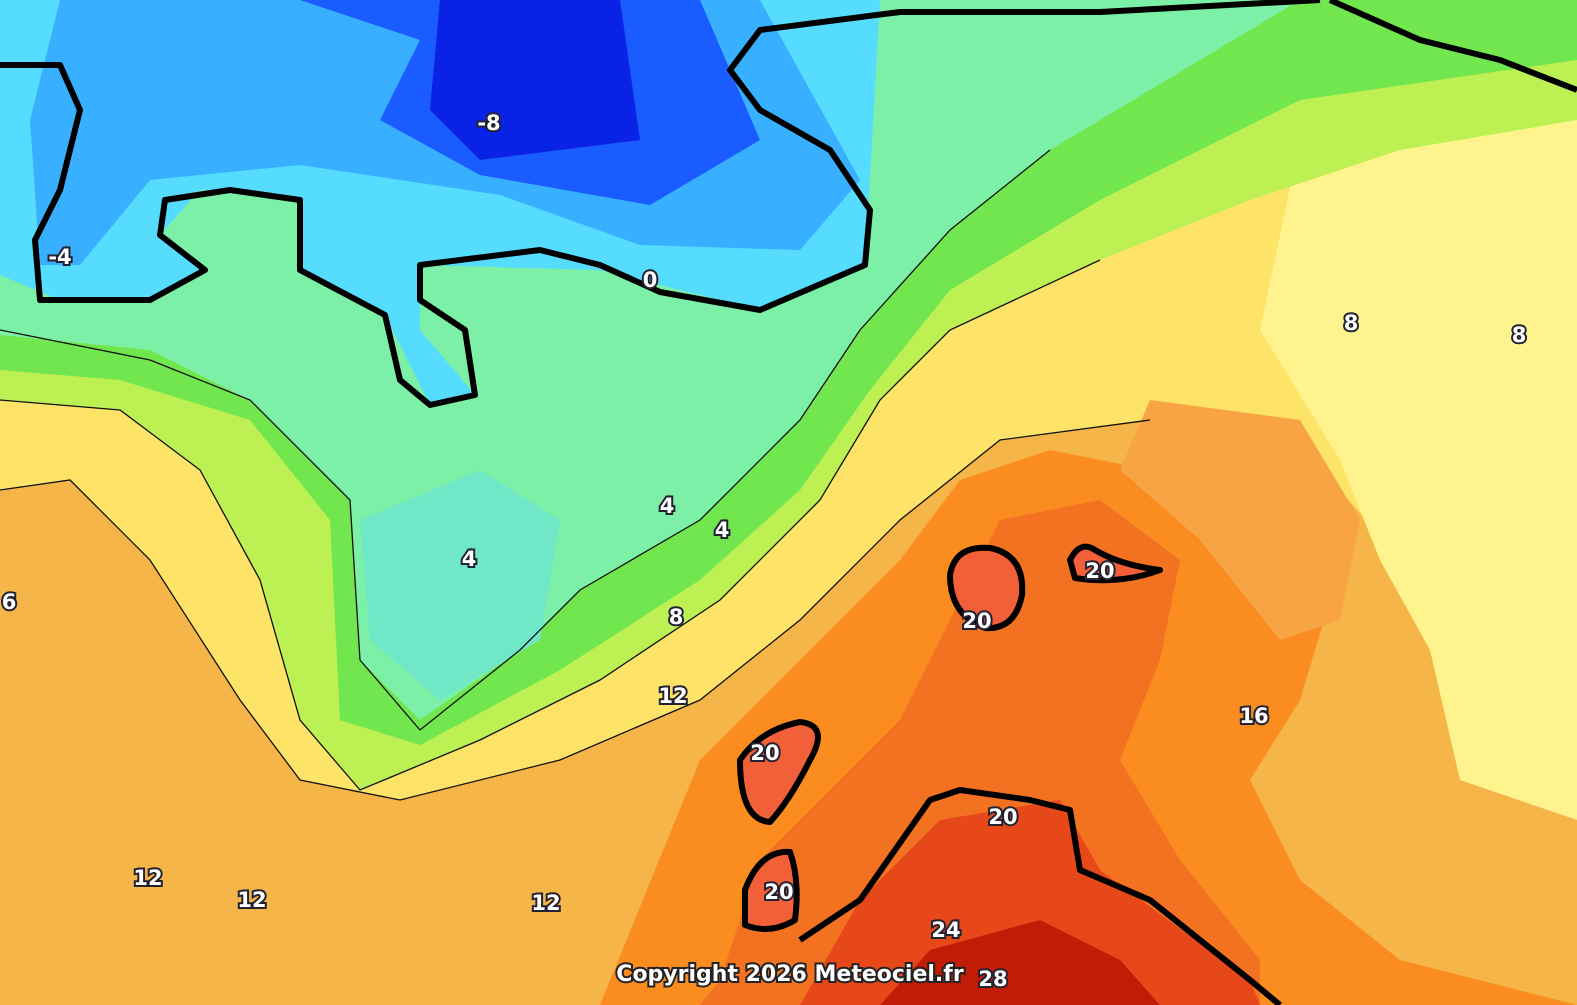 This screenshot has height=1005, width=1577. I want to click on isotherm-label: 6, so click(9, 602).